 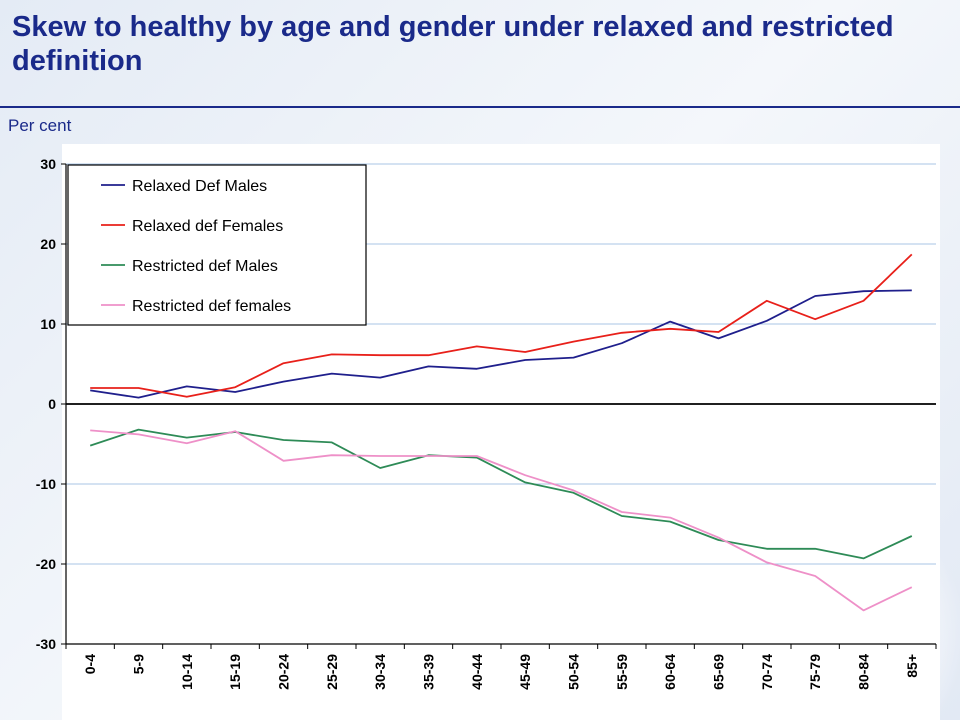 I want to click on x-tick-label: 45-49, so click(x=525, y=672).